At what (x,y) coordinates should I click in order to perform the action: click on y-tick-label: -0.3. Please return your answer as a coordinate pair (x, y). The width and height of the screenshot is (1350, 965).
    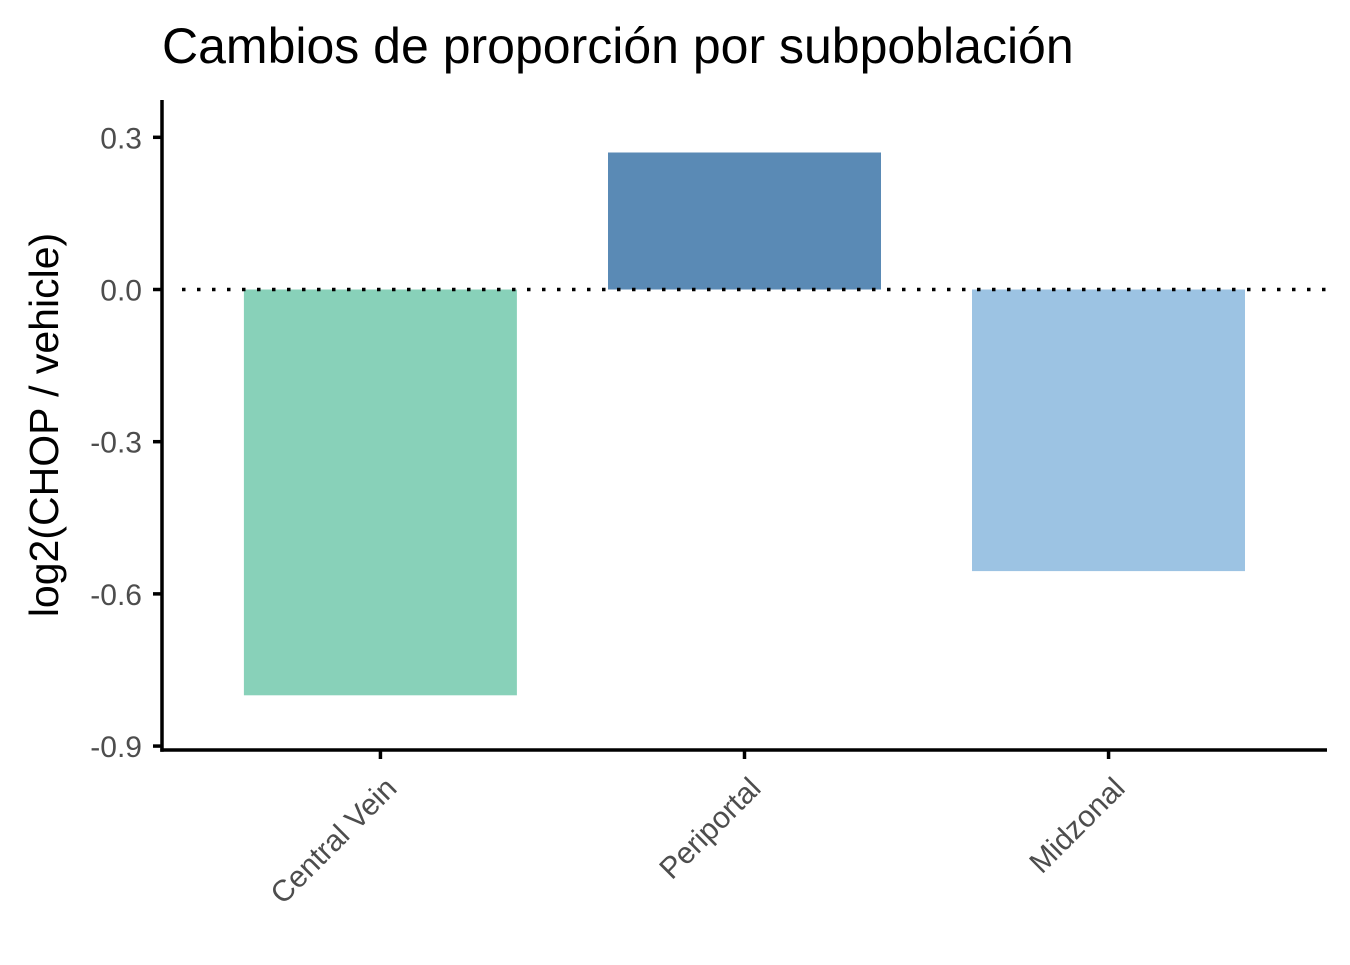
    Looking at the image, I should click on (116, 443).